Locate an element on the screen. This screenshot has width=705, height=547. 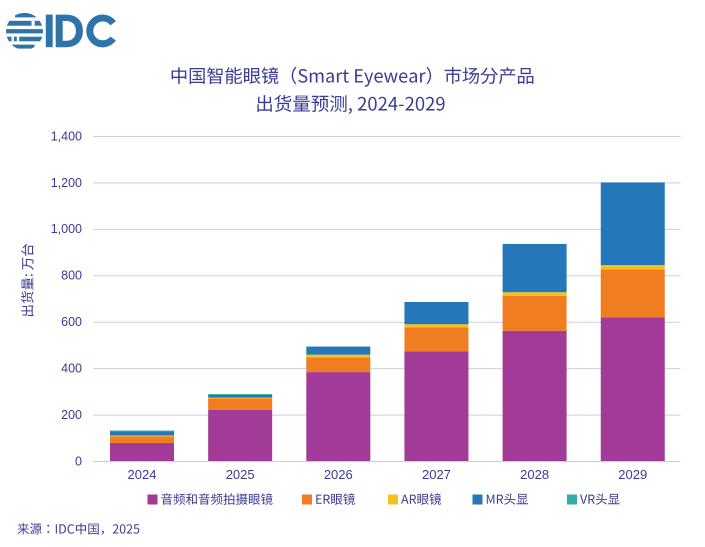
svg-text: 2028 is located at coordinates (534, 474).